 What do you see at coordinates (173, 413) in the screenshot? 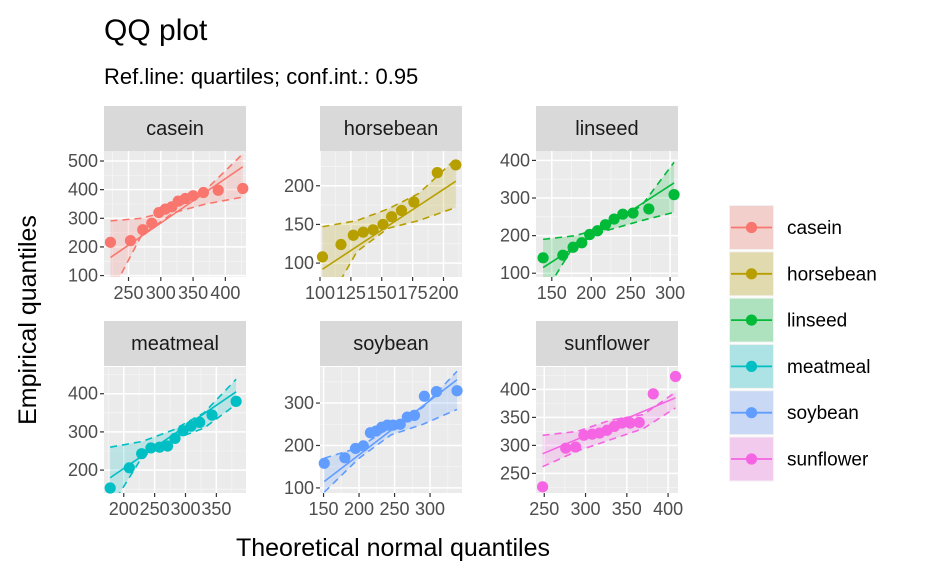
I see `band-upper-meatmeal` at bounding box center [173, 413].